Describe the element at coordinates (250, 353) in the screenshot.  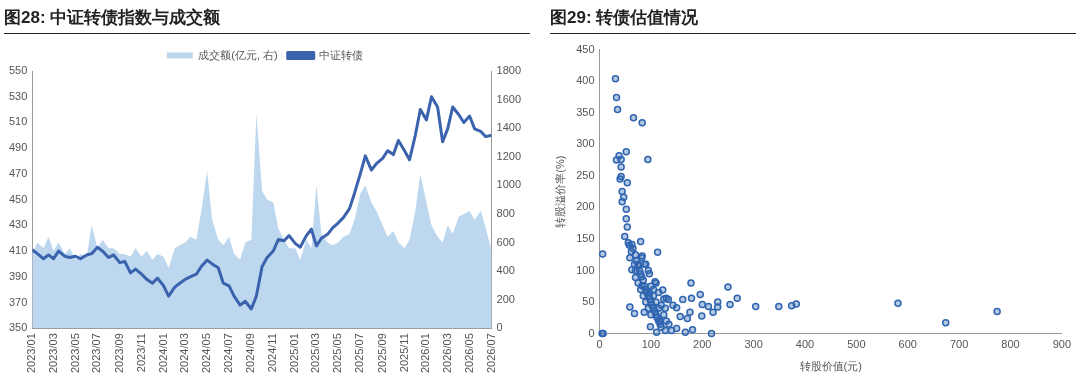
I see `x-tick-label: 2024/09` at that location.